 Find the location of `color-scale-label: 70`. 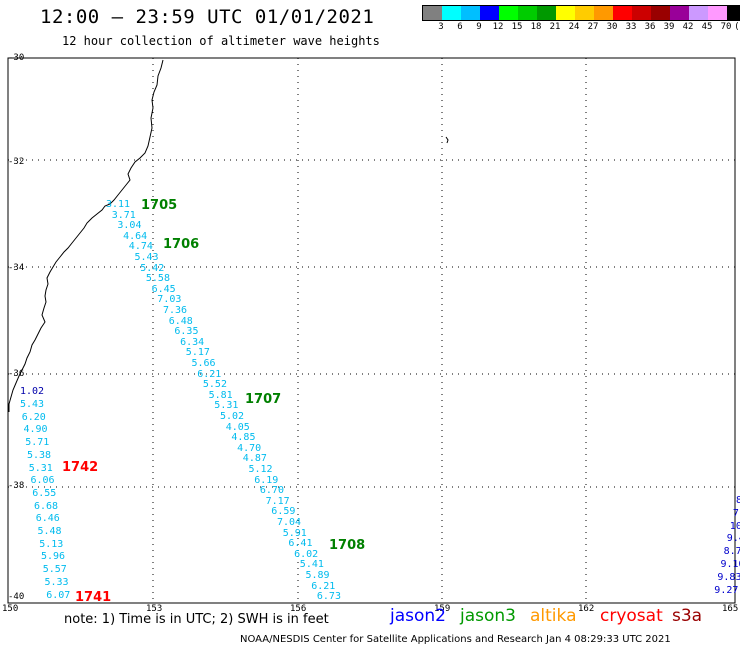

color-scale-label: 70 is located at coordinates (726, 27).